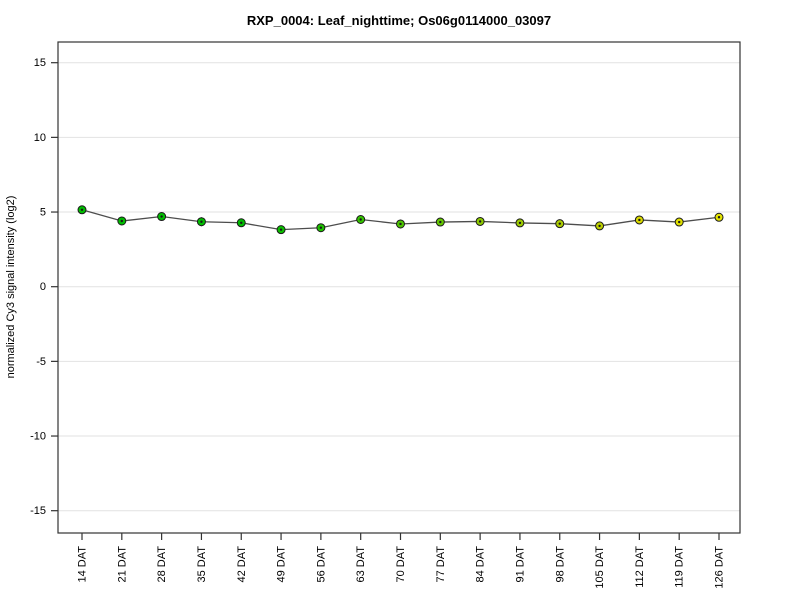 Image resolution: width=800 pixels, height=600 pixels. Describe the element at coordinates (520, 564) in the screenshot. I see `x-tick-label: 91 DAT` at that location.